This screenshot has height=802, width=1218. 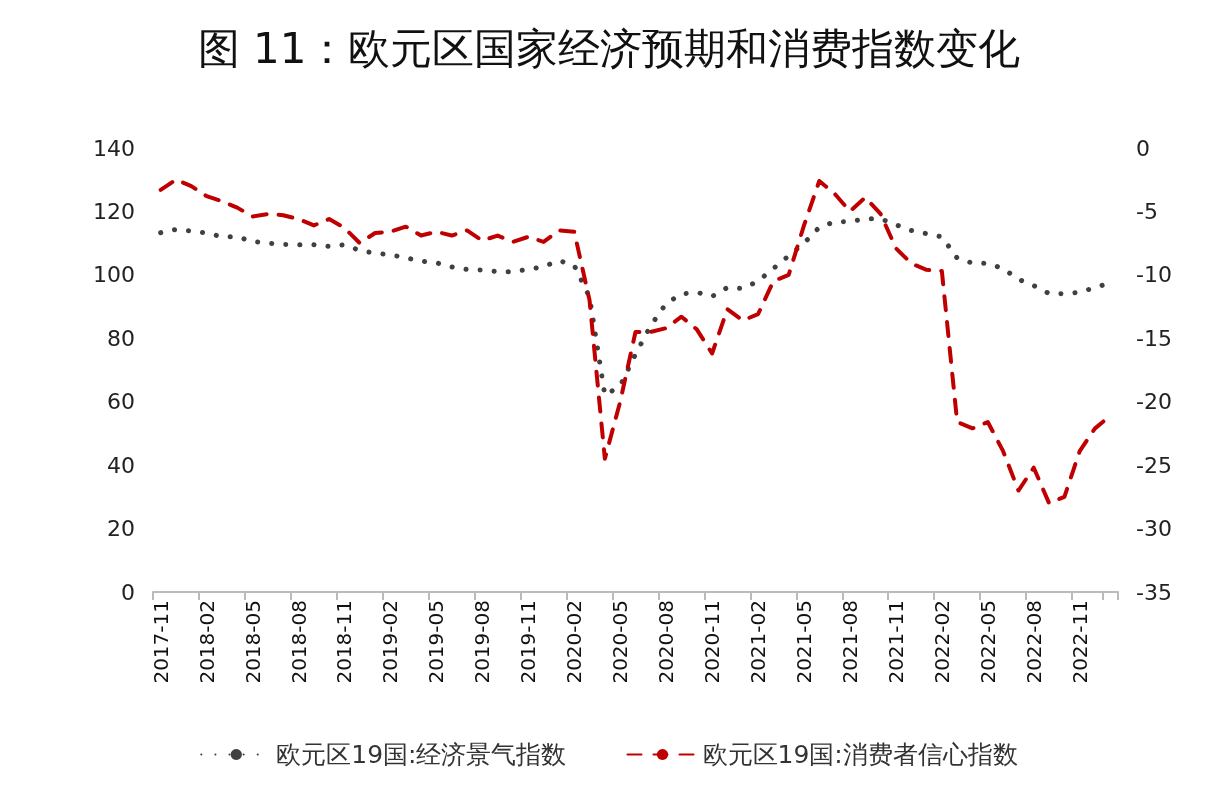 What do you see at coordinates (298, 642) in the screenshot?
I see `x-tick-label: 2018-08` at bounding box center [298, 642].